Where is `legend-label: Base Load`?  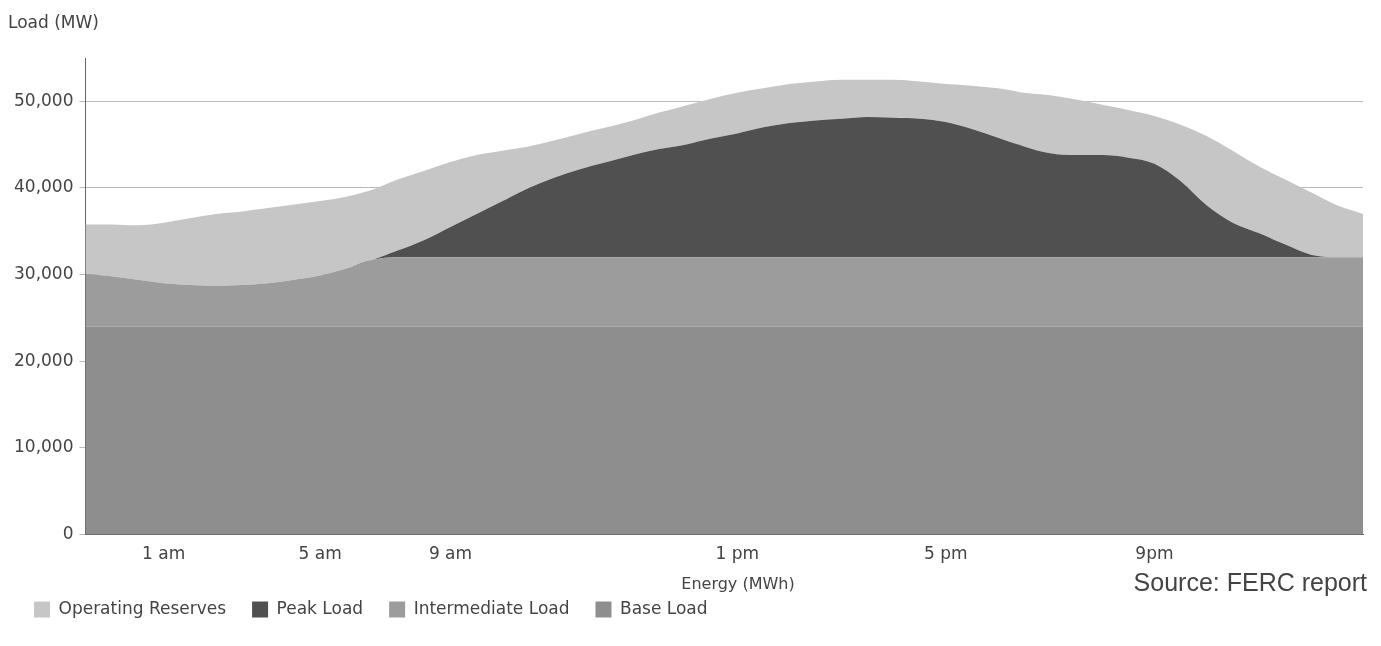 legend-label: Base Load is located at coordinates (664, 607).